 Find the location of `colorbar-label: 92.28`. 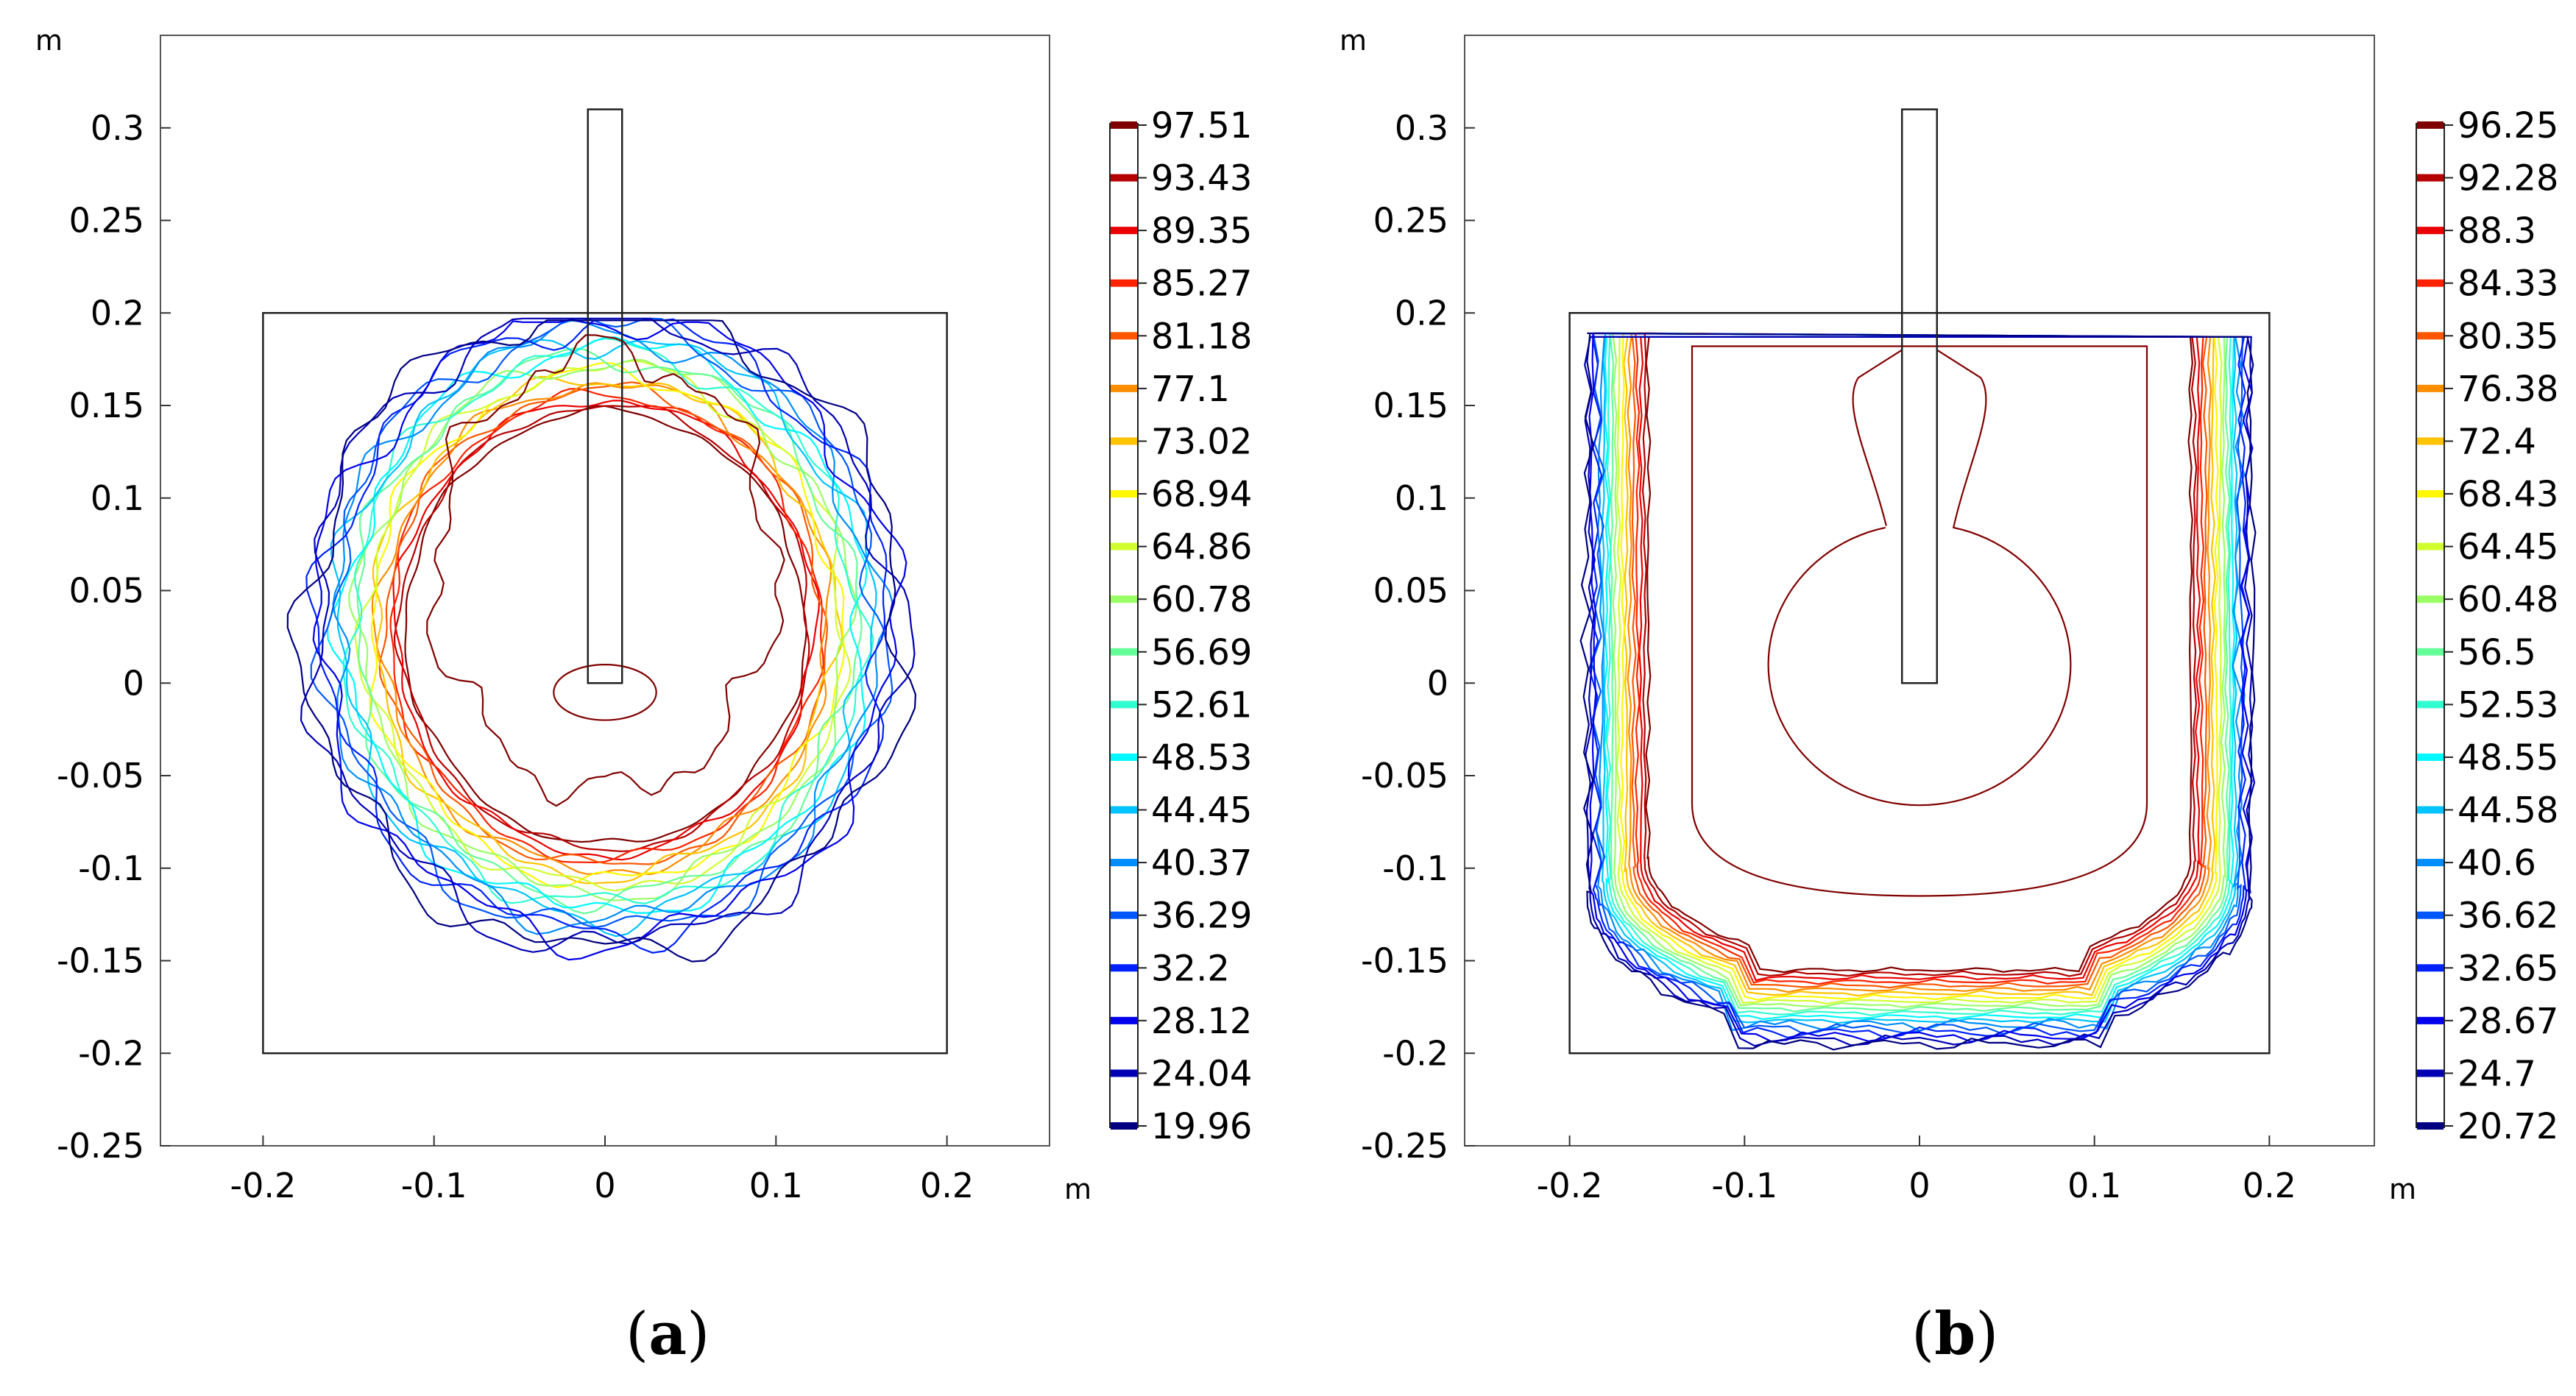

colorbar-label: 92.28 is located at coordinates (2508, 178).